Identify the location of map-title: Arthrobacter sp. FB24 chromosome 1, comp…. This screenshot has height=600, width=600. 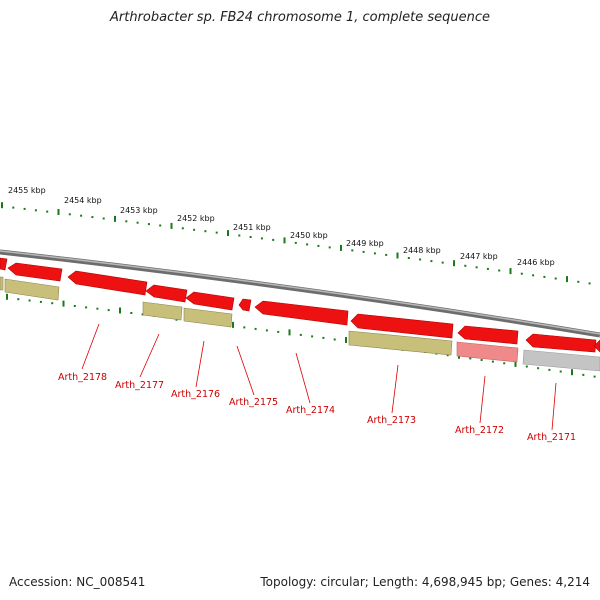
(300, 17).